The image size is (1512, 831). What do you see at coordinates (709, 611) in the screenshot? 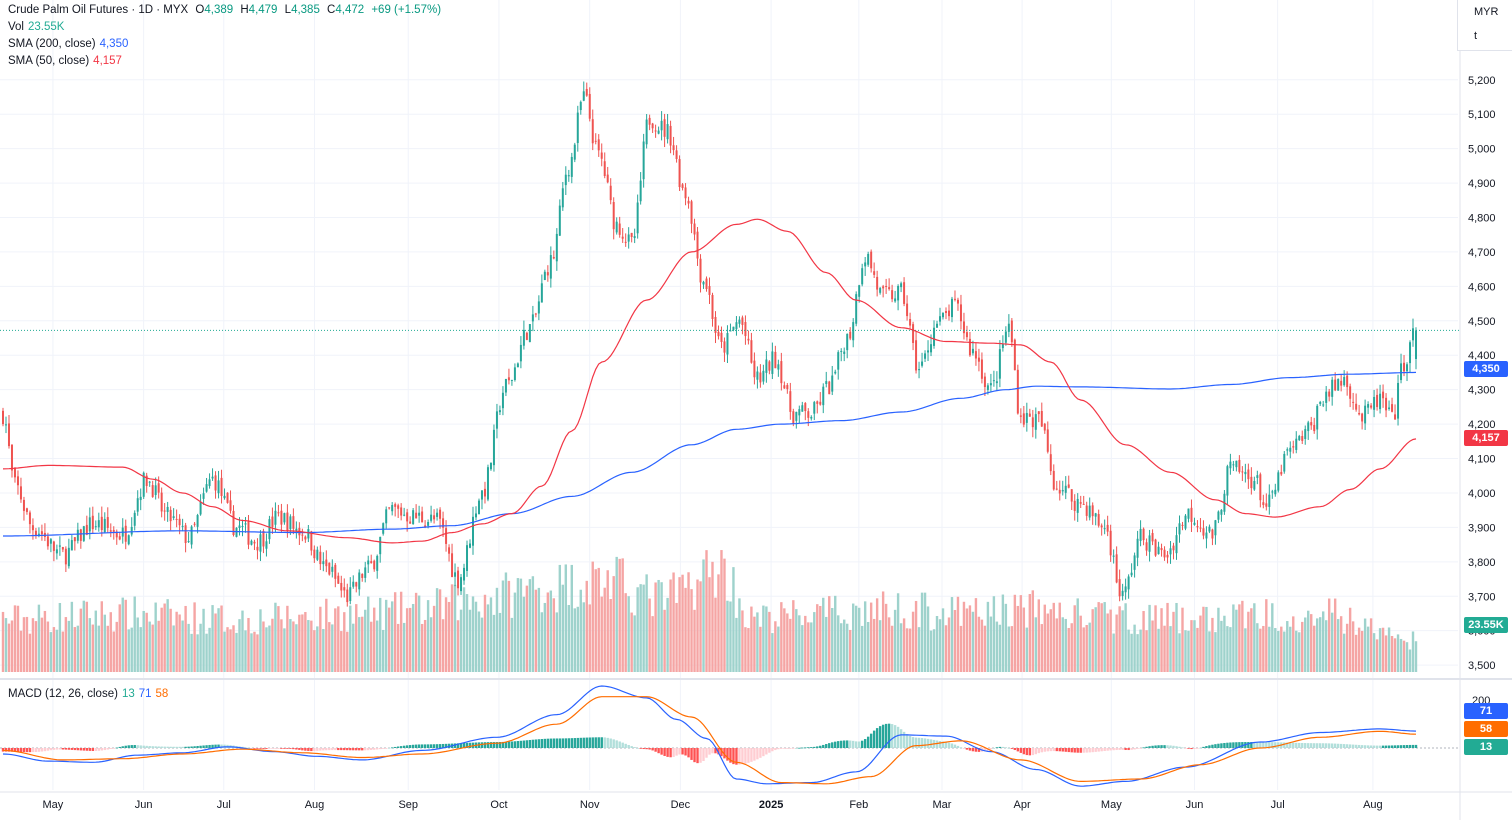
I see `volume-bars` at bounding box center [709, 611].